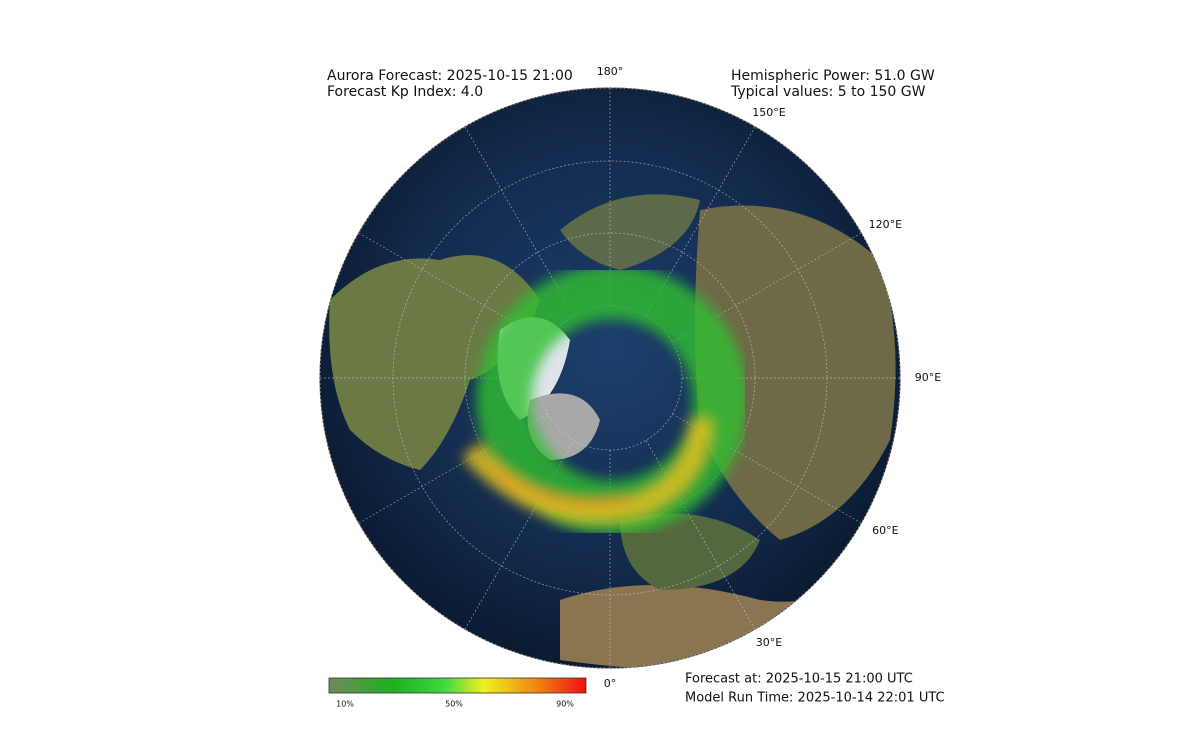 The width and height of the screenshot is (1200, 750). Describe the element at coordinates (928, 377) in the screenshot. I see `longitude-label: 90°E` at that location.